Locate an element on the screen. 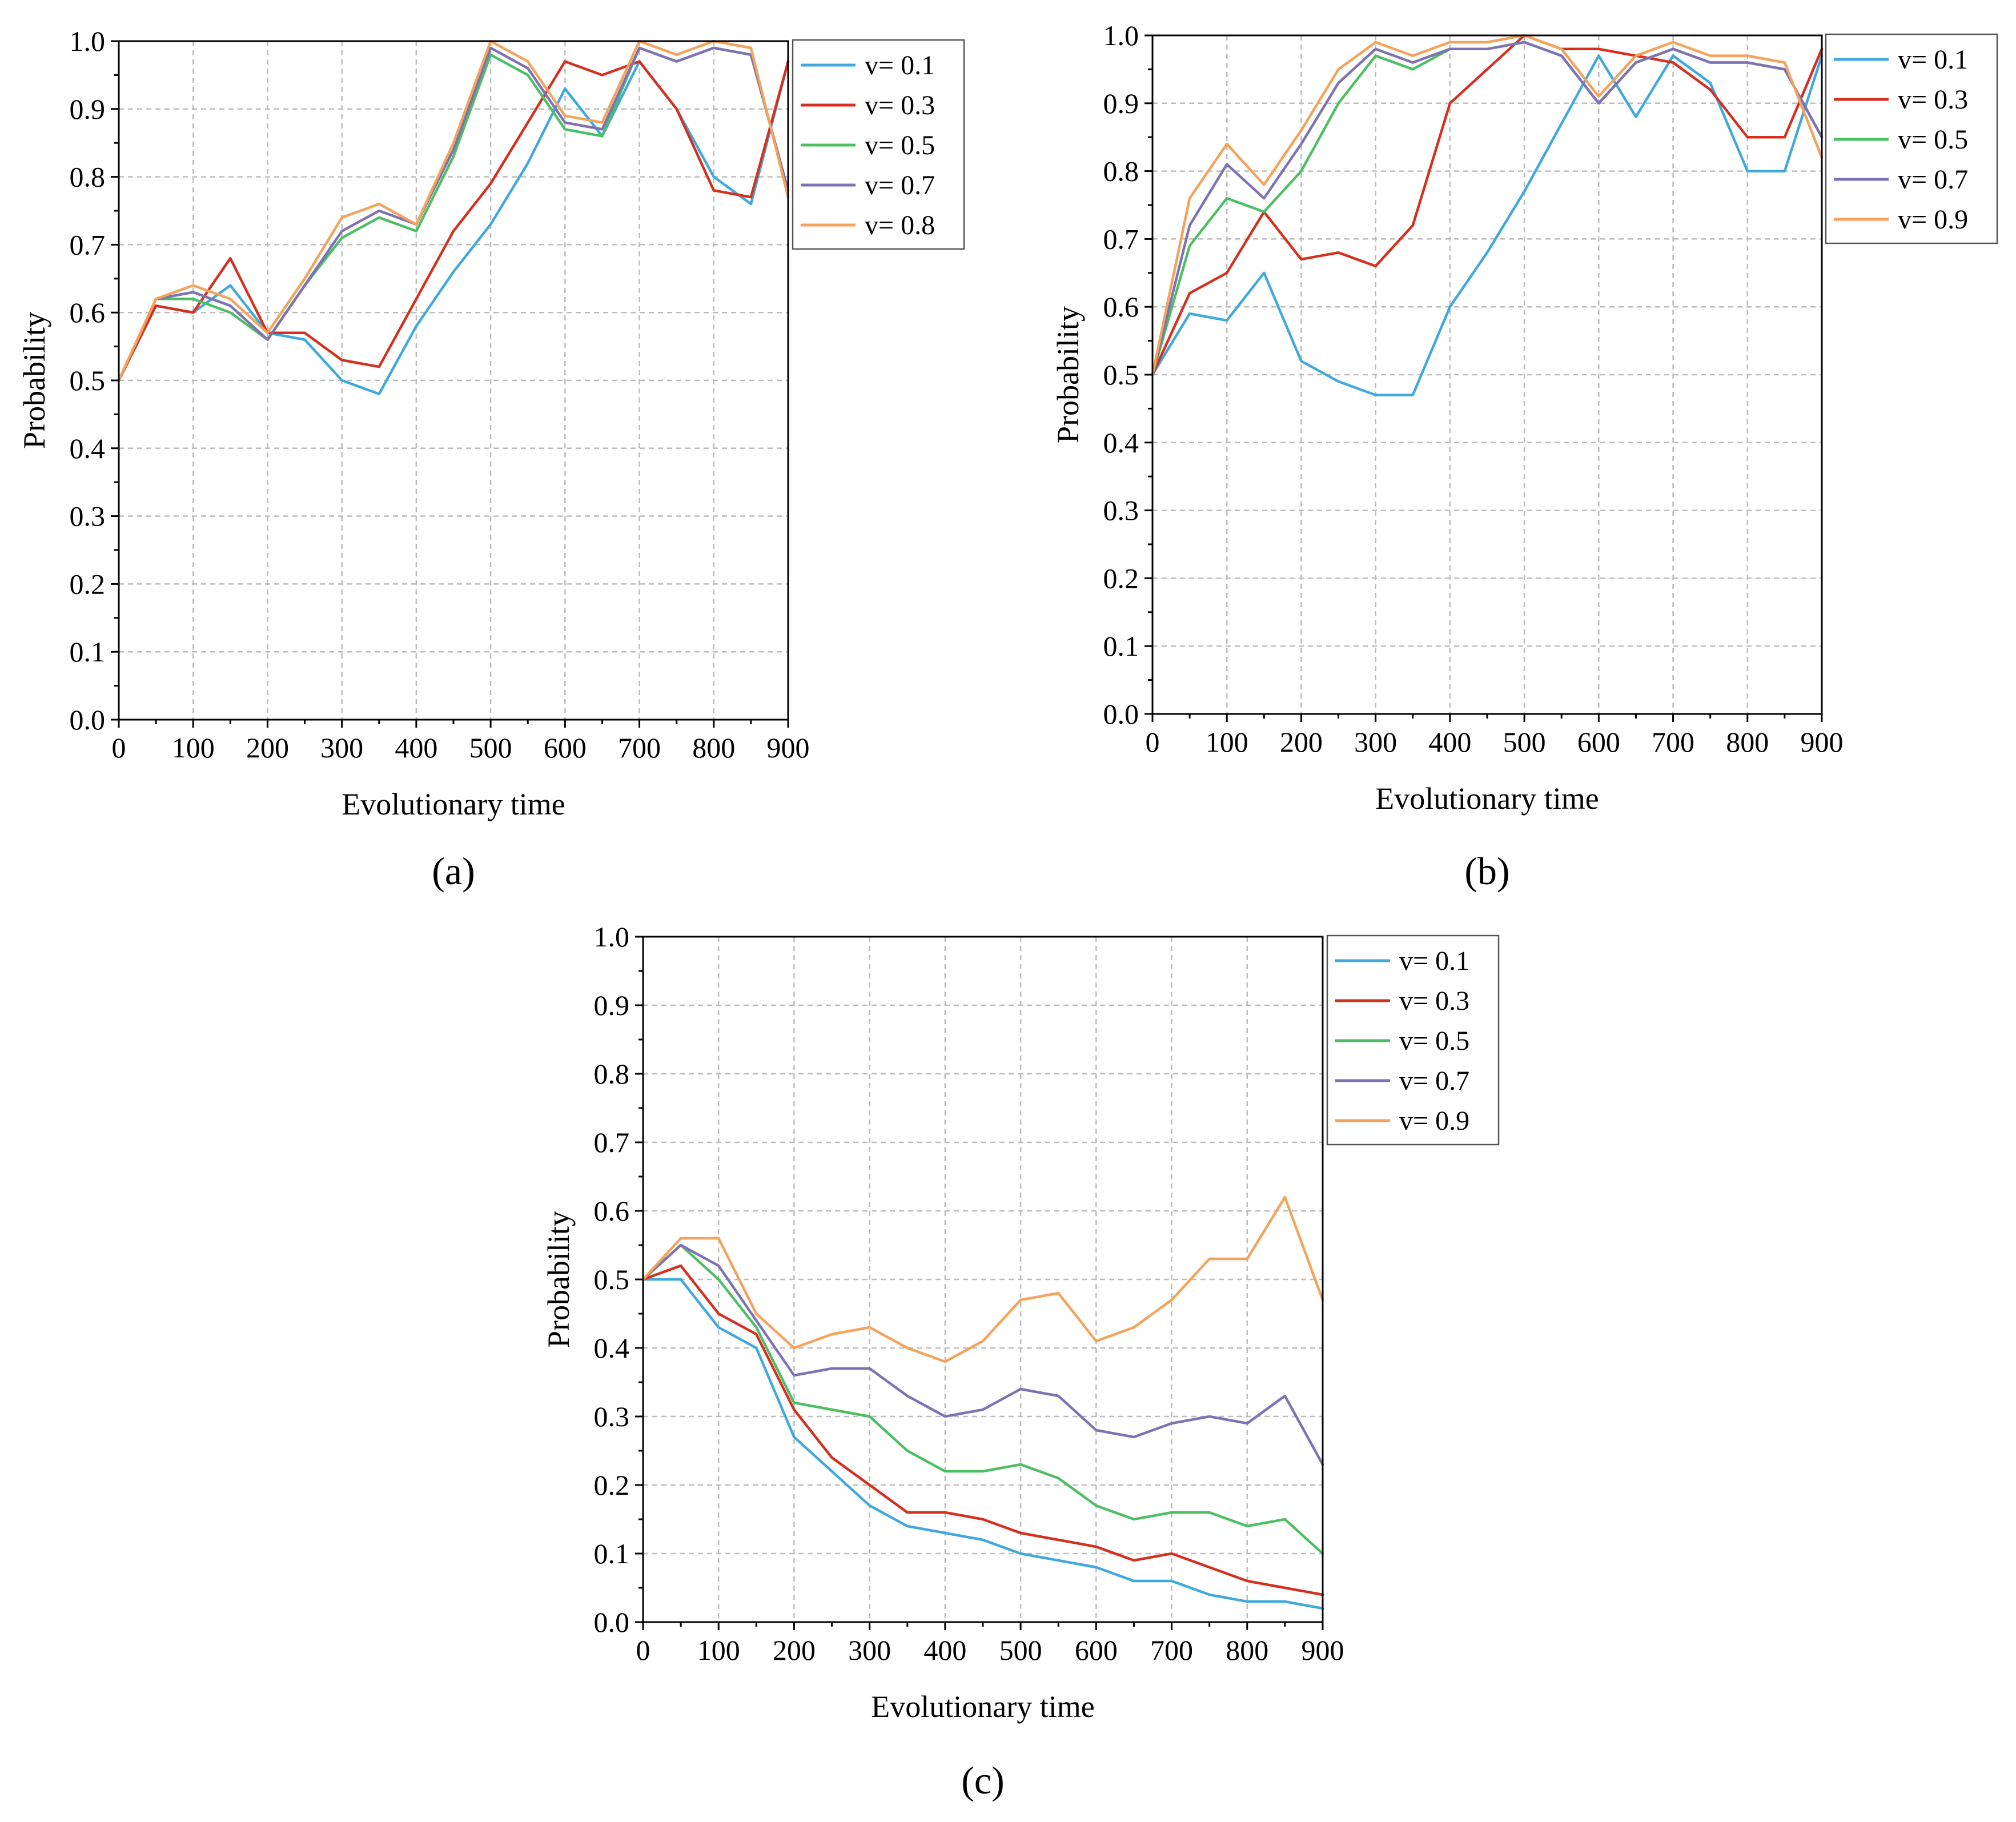 The image size is (2016, 1822). legend: v= 0.1 v= 0.3 v= 0.5 v= 0.7 v= 0.9 is located at coordinates (1413, 1040).